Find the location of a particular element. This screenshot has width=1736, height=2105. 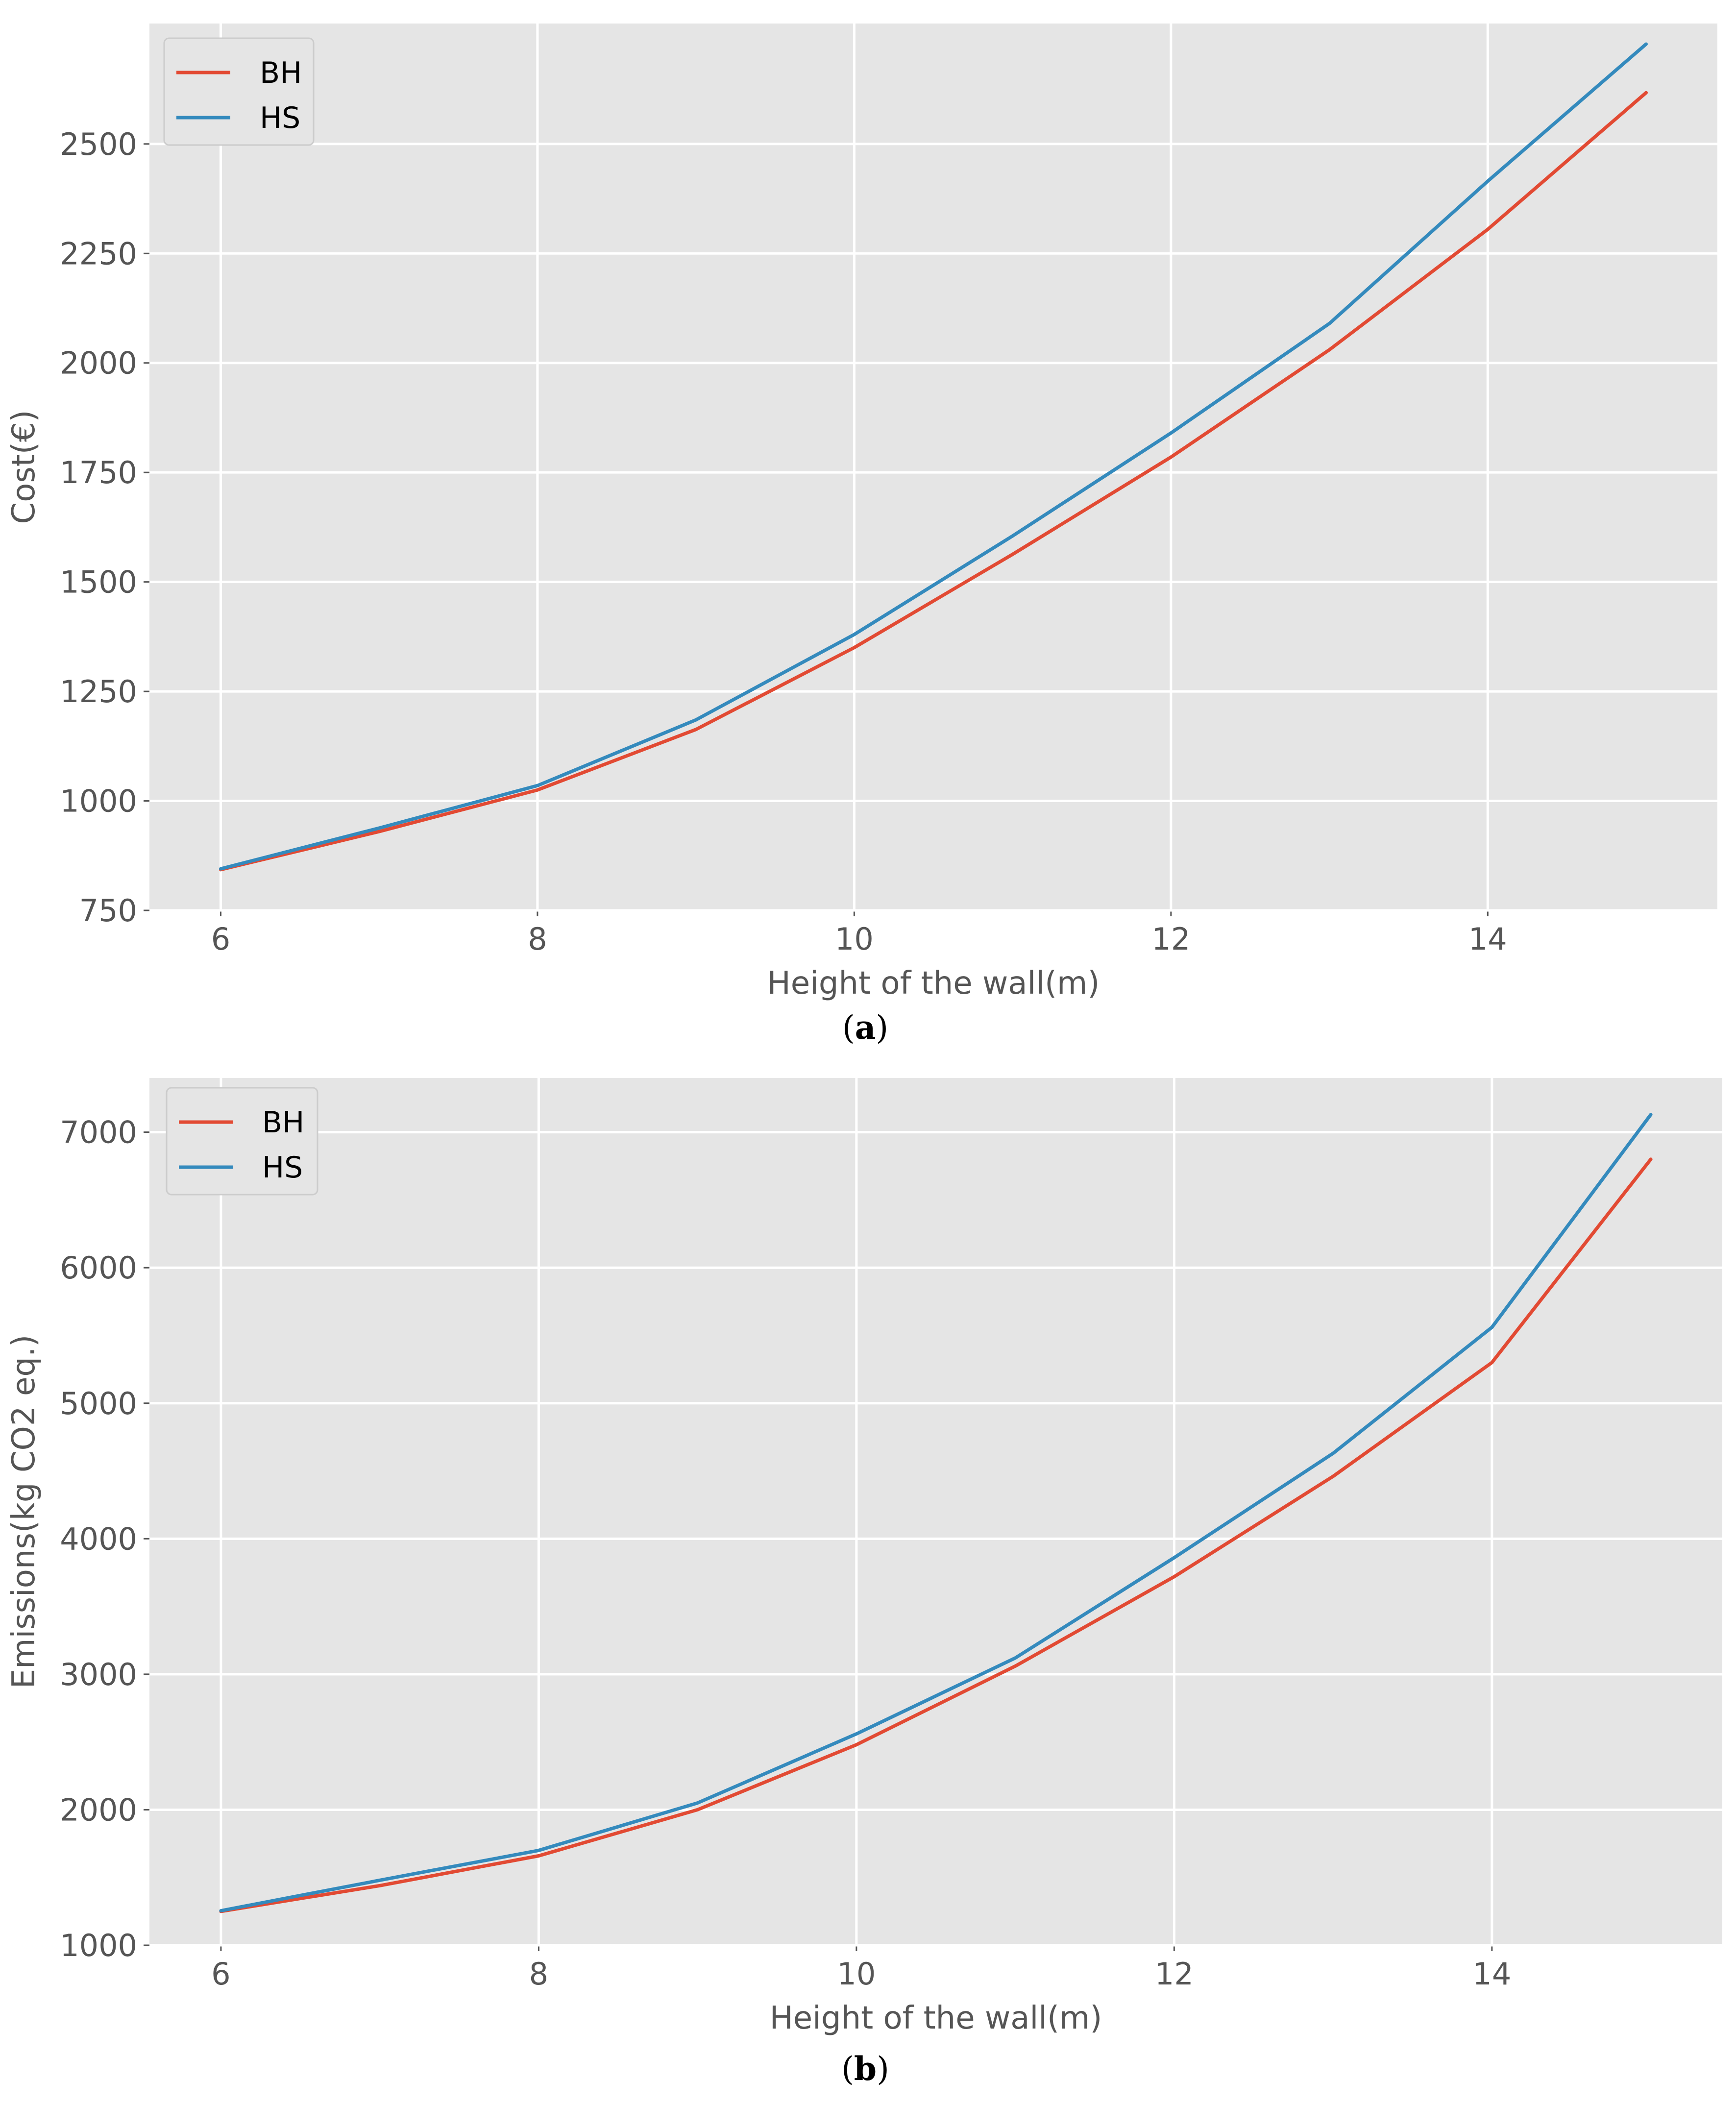

y-tick-label: 2250 is located at coordinates (99, 253).